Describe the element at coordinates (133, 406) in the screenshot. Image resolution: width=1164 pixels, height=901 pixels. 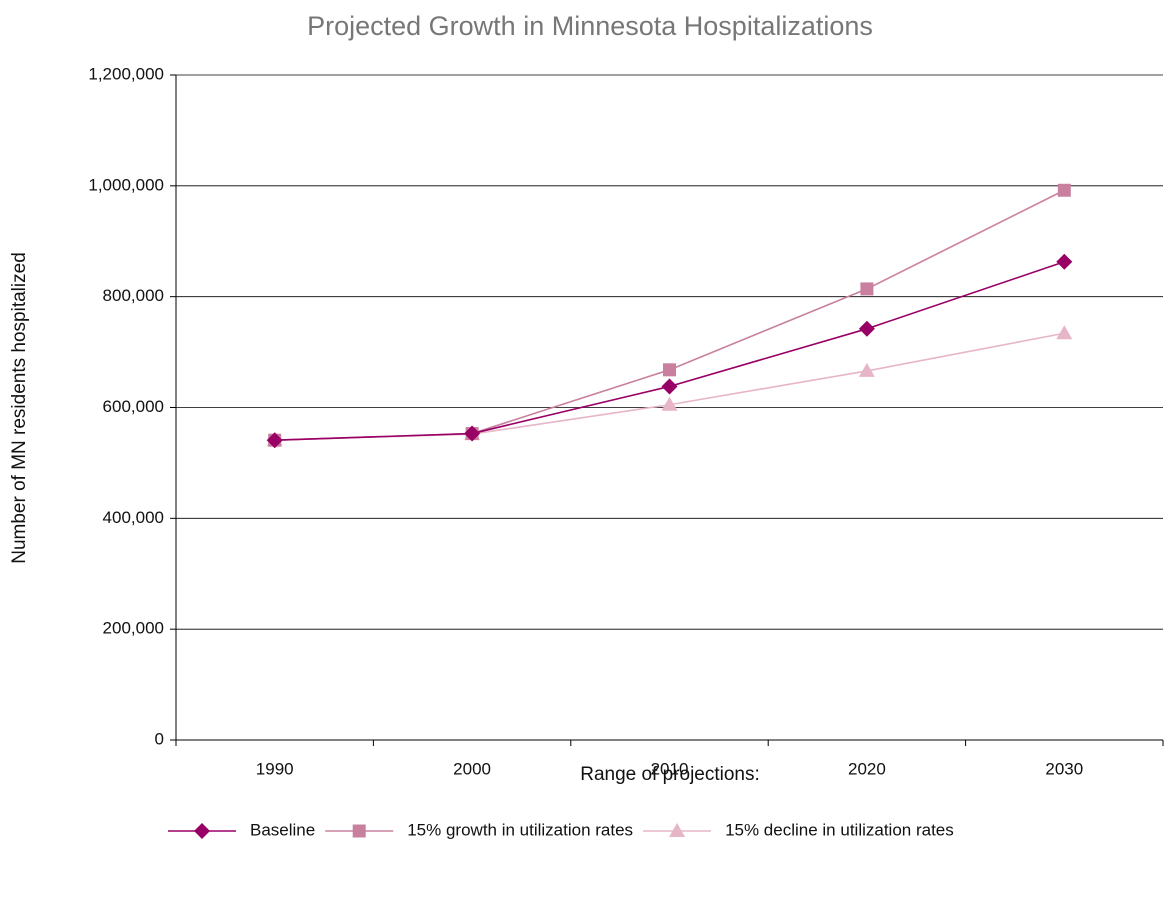
I see `y-tick-label: 600,000` at that location.